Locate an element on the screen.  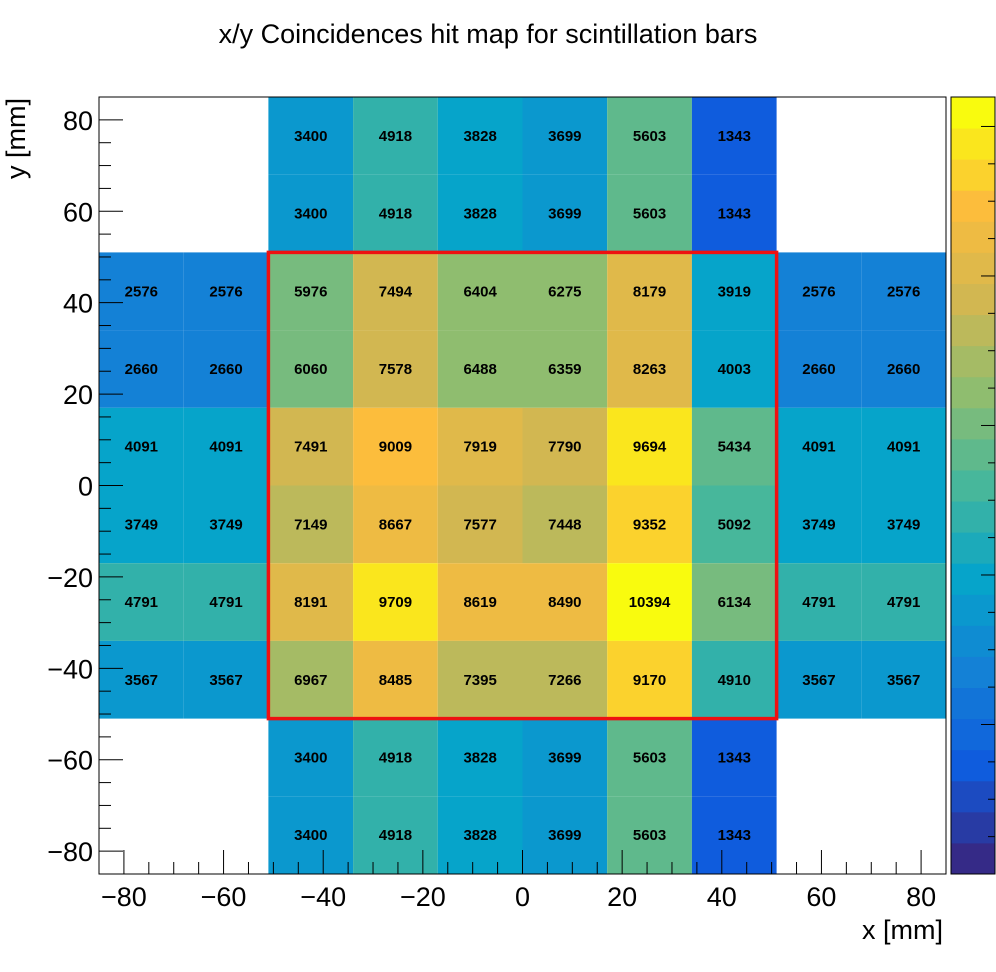
cell-value-label: 8485 is located at coordinates (395, 680).